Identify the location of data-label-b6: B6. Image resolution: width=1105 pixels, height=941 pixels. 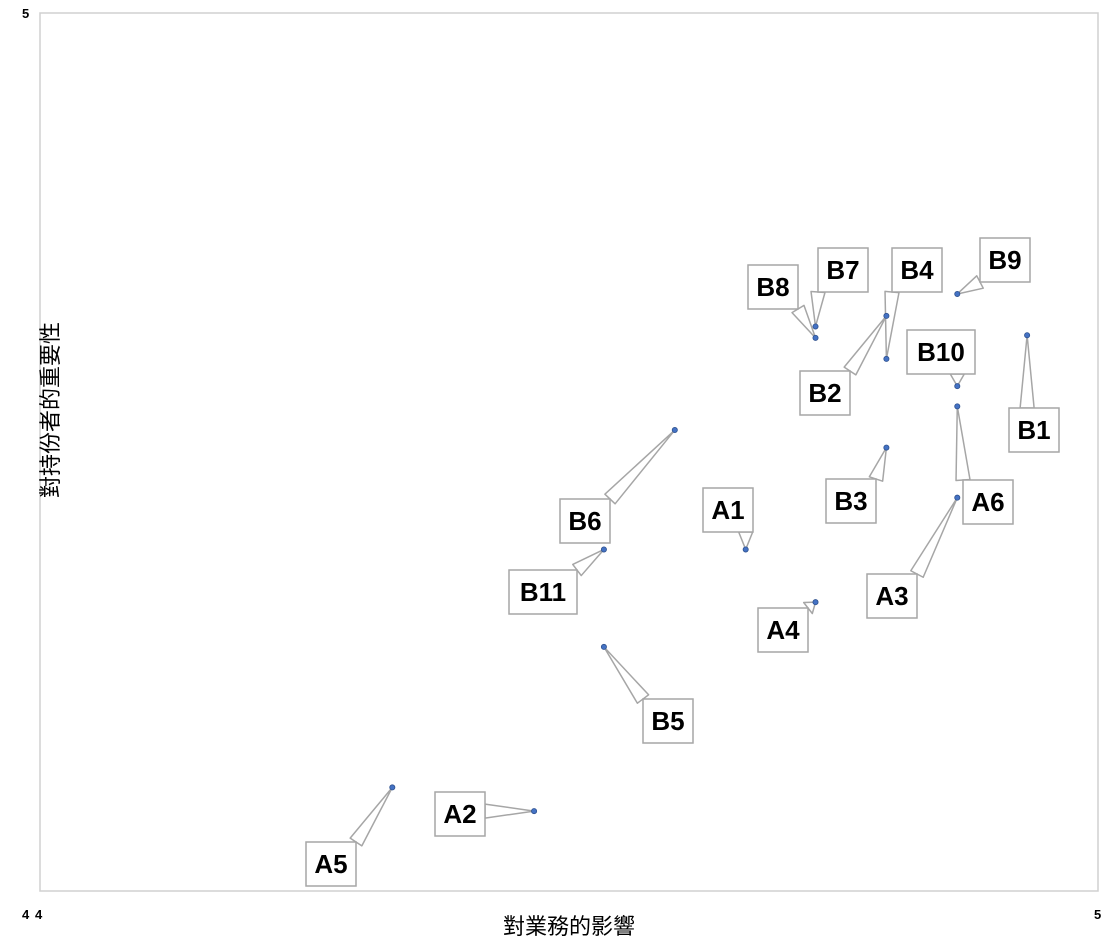
(584, 521).